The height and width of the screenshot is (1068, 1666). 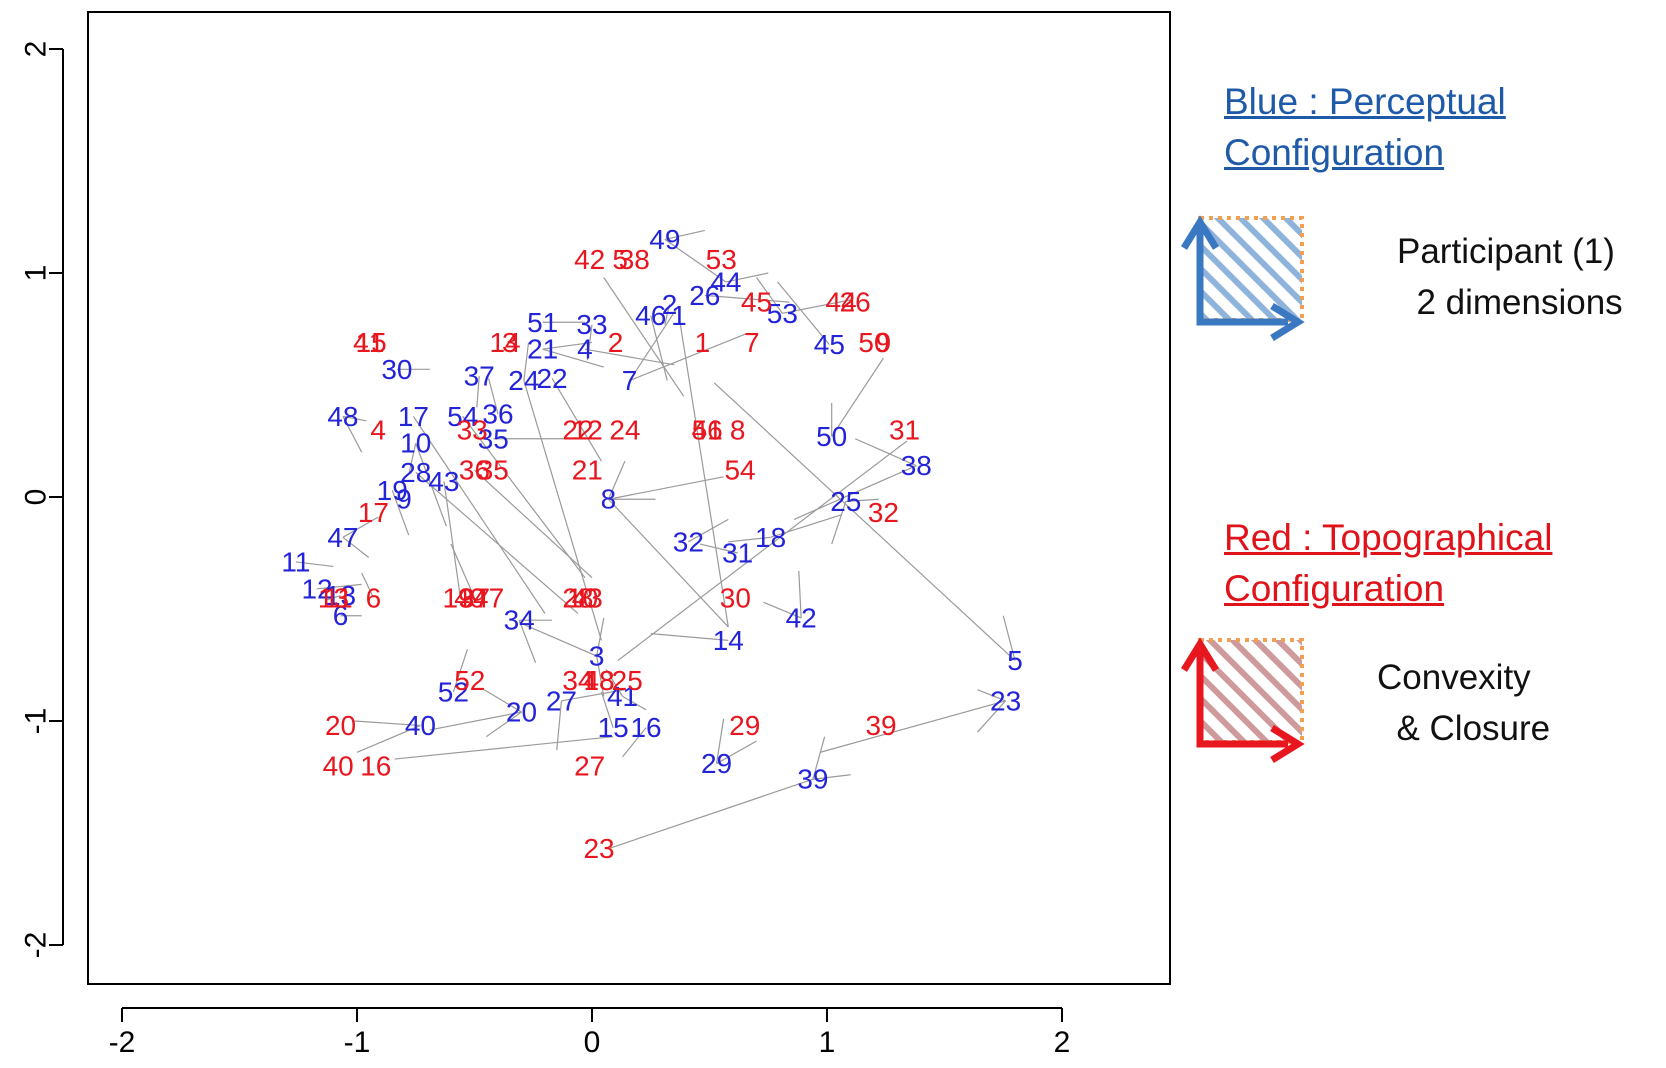 I want to click on red-point-label: 16, so click(x=375, y=765).